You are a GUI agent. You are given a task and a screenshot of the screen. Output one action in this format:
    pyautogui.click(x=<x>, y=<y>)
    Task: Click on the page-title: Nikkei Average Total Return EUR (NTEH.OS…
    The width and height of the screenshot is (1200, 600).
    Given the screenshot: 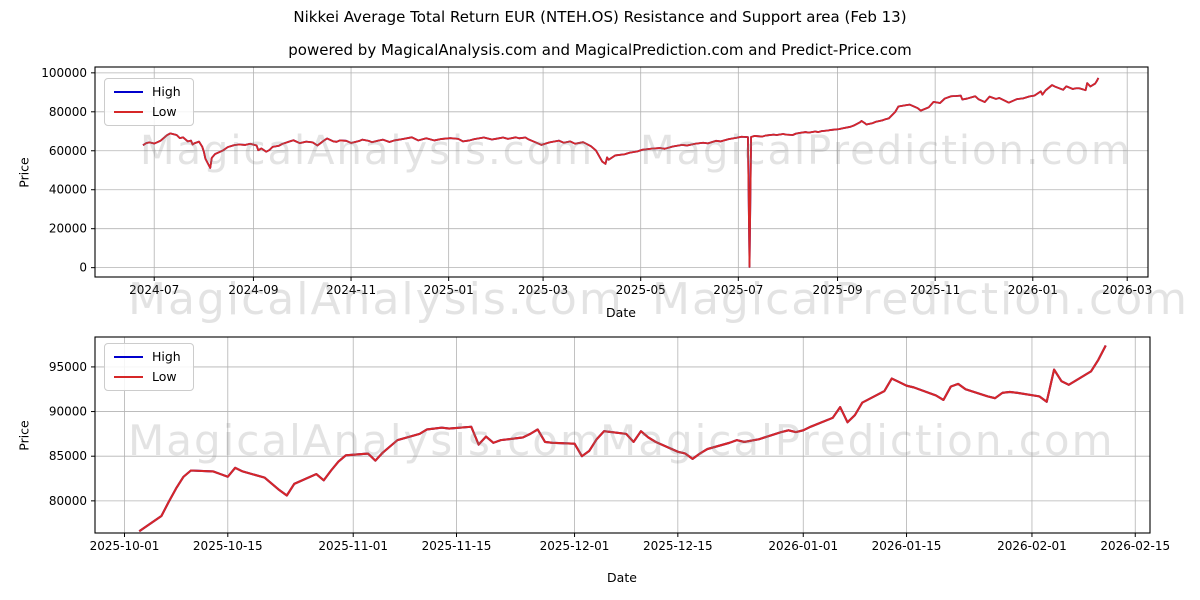 What is the action you would take?
    pyautogui.click(x=600, y=17)
    